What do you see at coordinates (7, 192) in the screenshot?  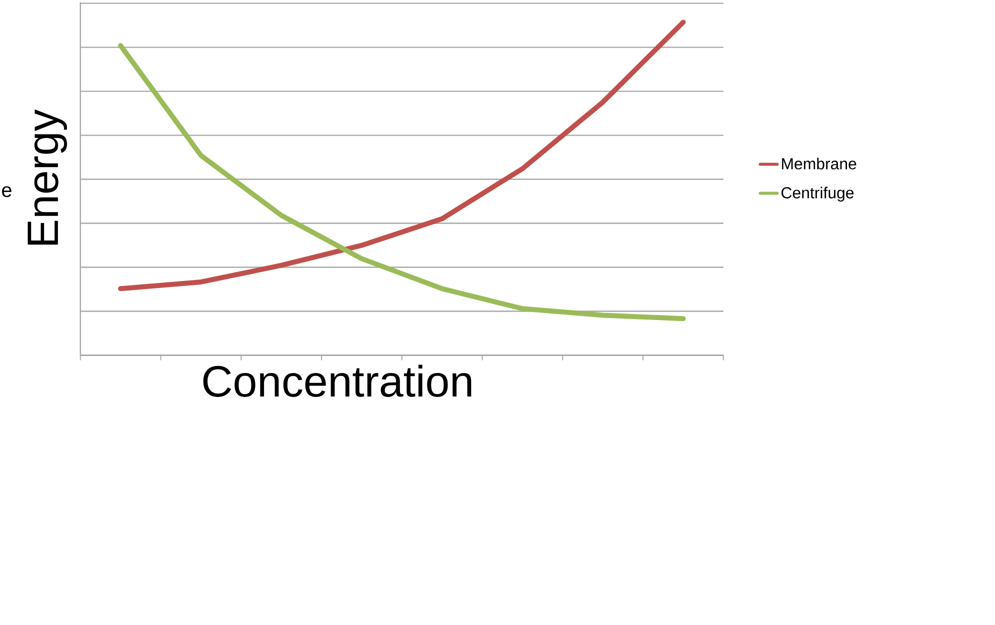 I see `text: e` at bounding box center [7, 192].